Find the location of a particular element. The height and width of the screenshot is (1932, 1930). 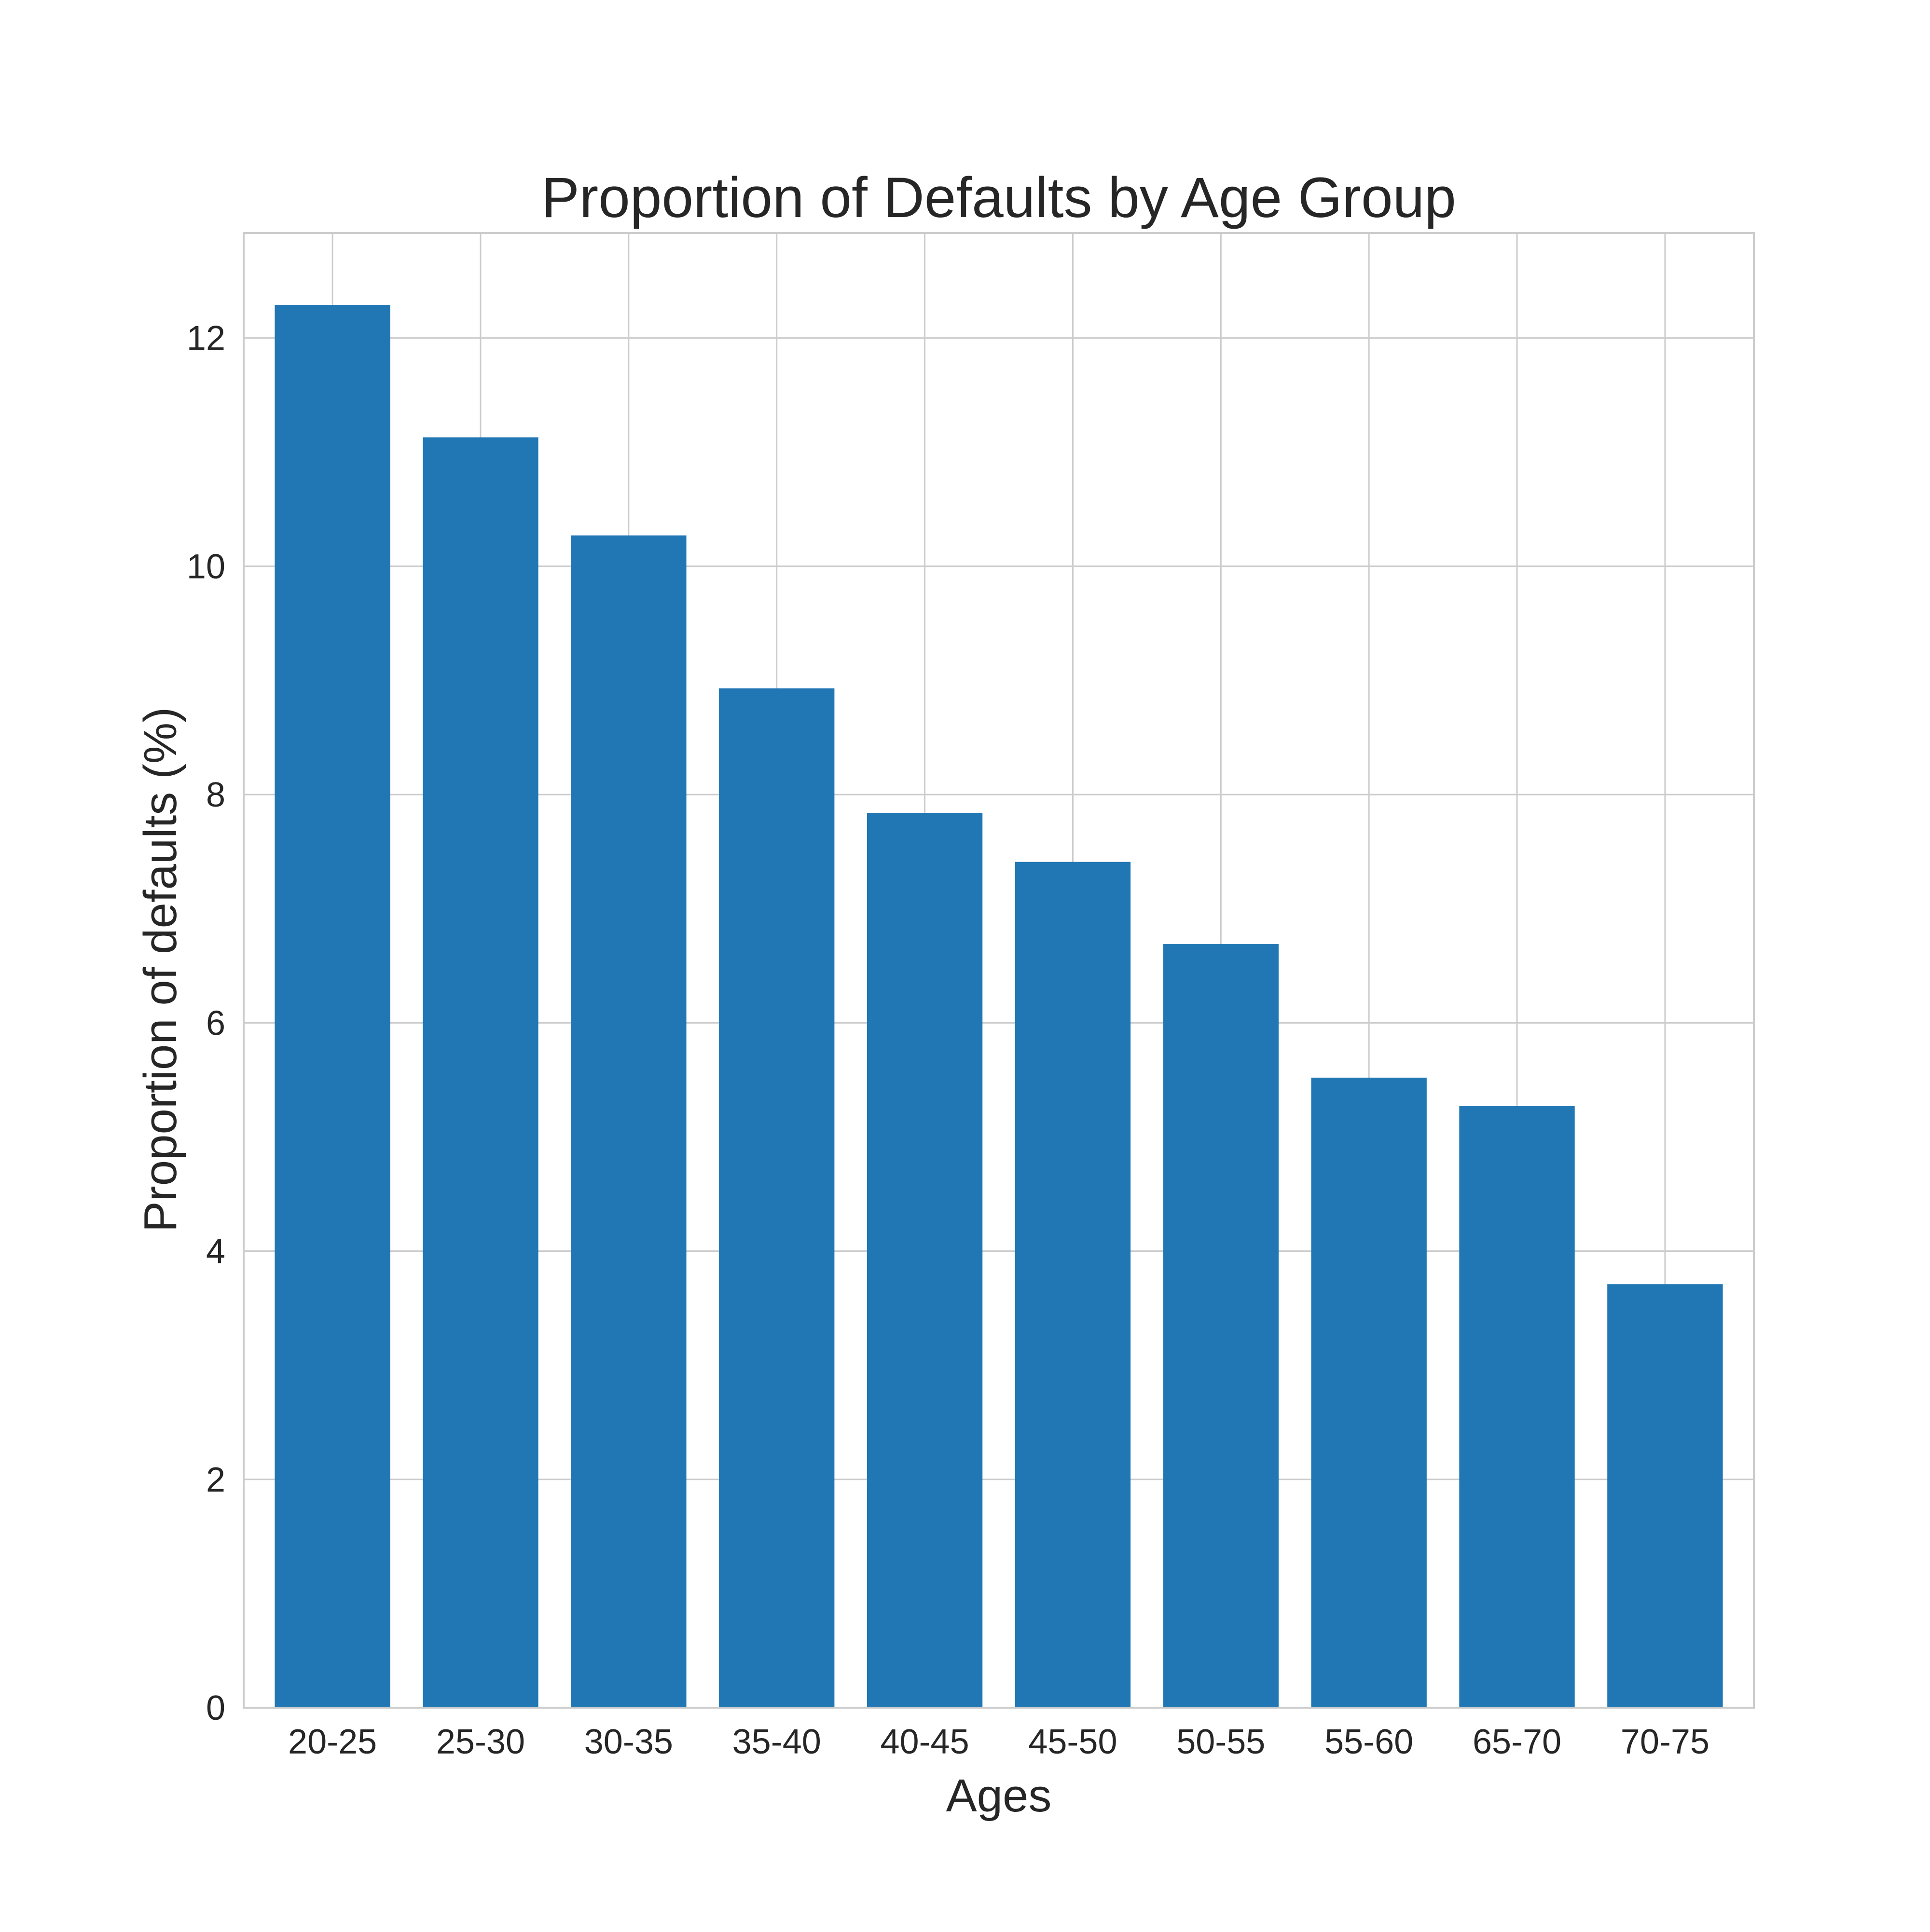

y-tick-label: 0 is located at coordinates (215, 1708).